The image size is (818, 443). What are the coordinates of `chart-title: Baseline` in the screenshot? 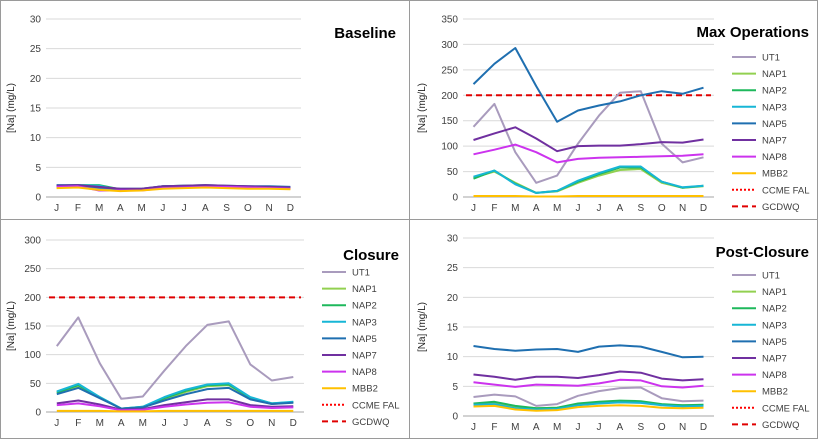 It's located at (365, 33).